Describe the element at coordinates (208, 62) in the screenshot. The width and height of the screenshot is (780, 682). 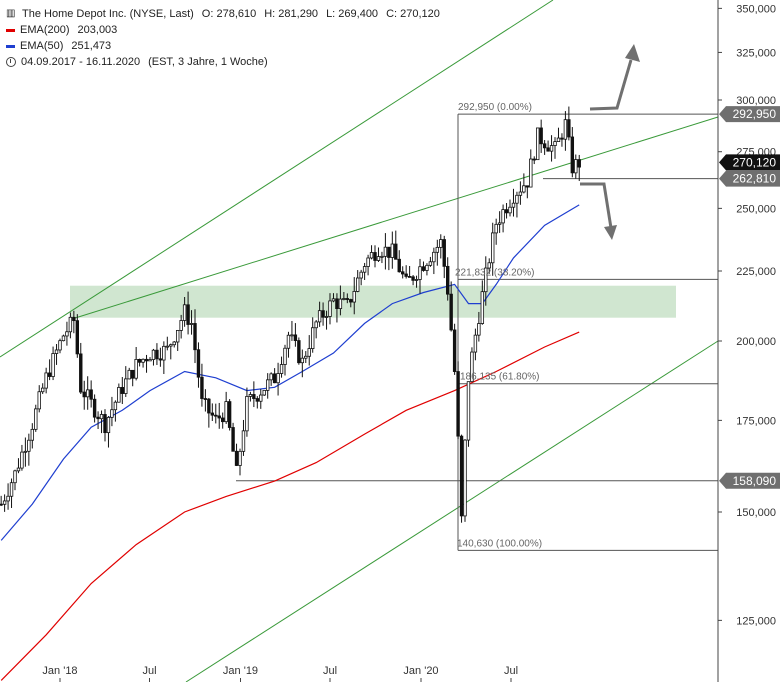
I see `range-note: (EST, 3 Jahre, 1 Woche)` at that location.